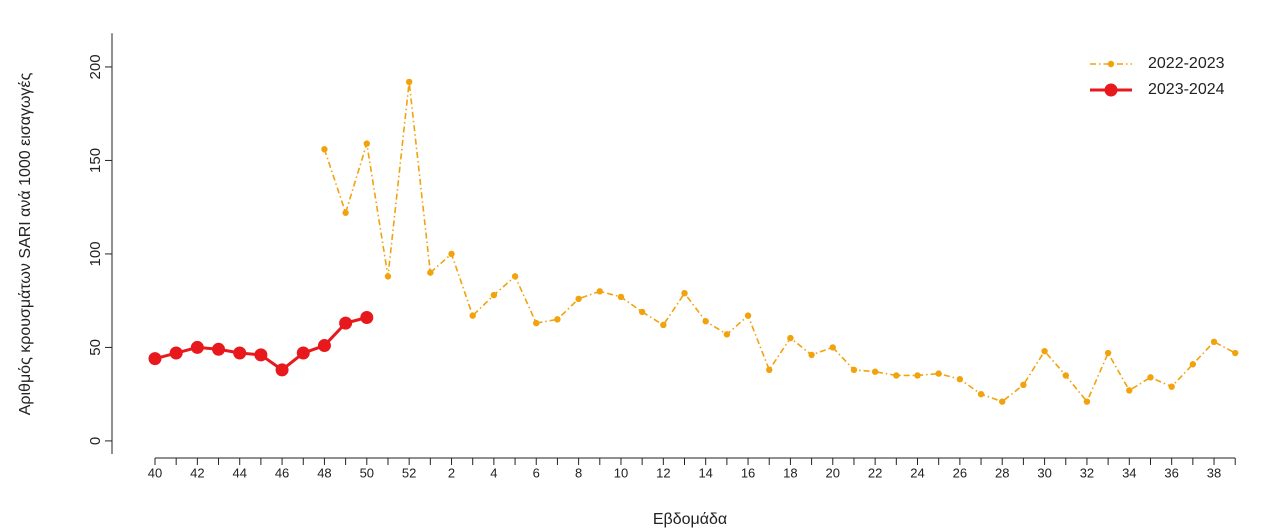  Describe the element at coordinates (261, 344) in the screenshot. I see `series-line` at that location.